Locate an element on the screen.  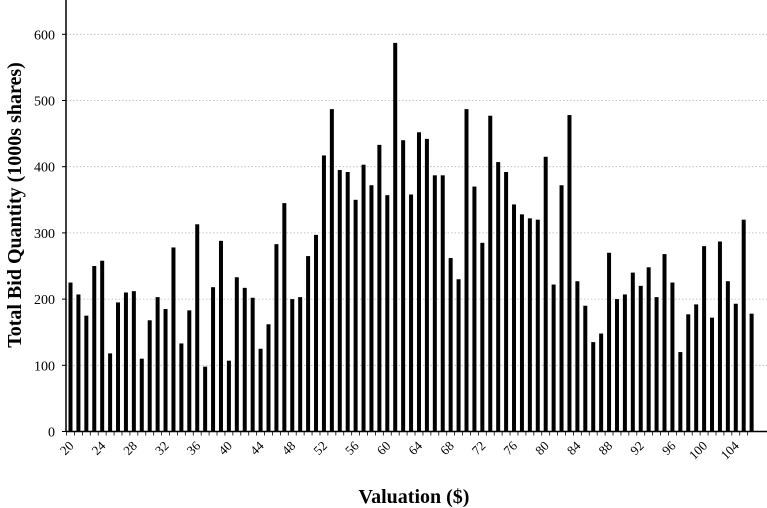
x-tick-label: 56 is located at coordinates (352, 448).